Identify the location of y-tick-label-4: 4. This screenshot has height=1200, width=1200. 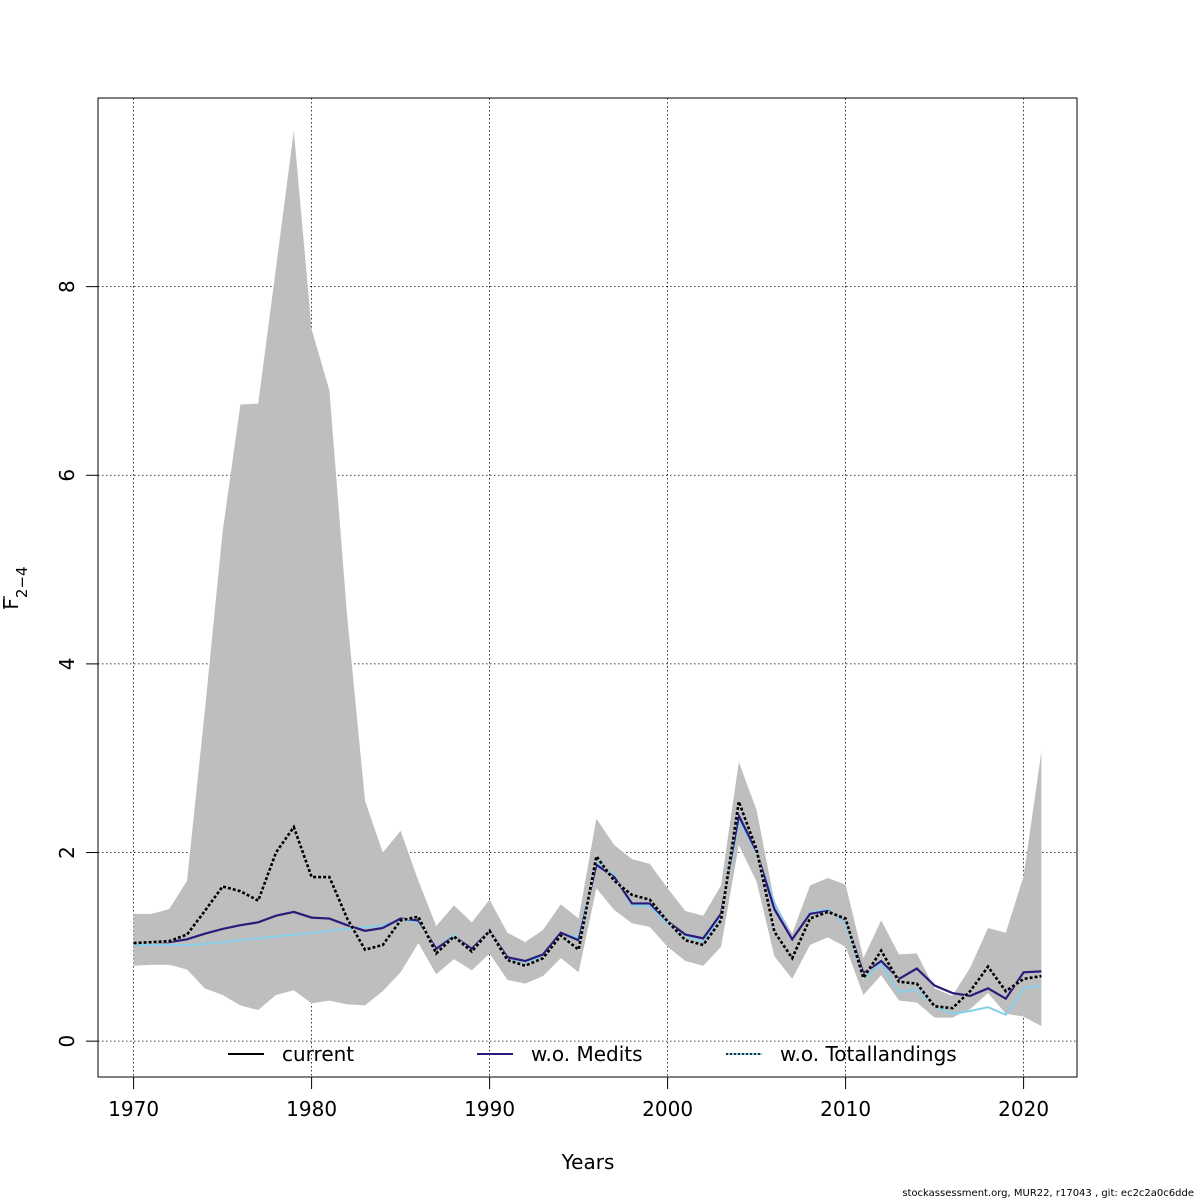
(67, 664).